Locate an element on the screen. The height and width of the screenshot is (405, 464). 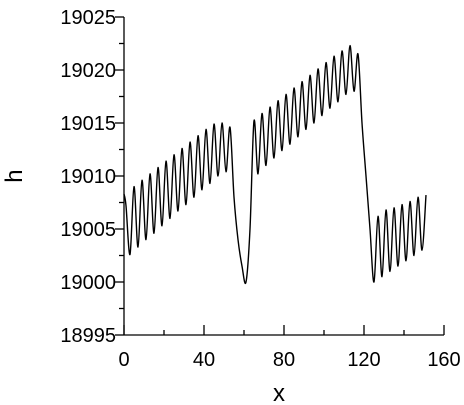
y-tick-label: 19000 is located at coordinates (88, 283).